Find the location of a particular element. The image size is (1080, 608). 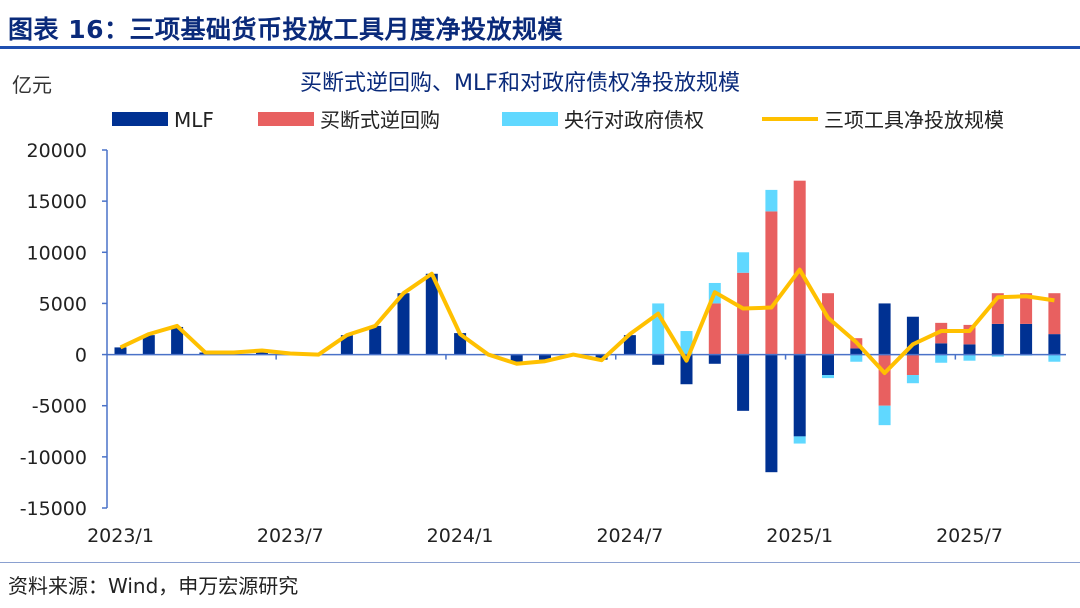

source-divider is located at coordinates (540, 562).